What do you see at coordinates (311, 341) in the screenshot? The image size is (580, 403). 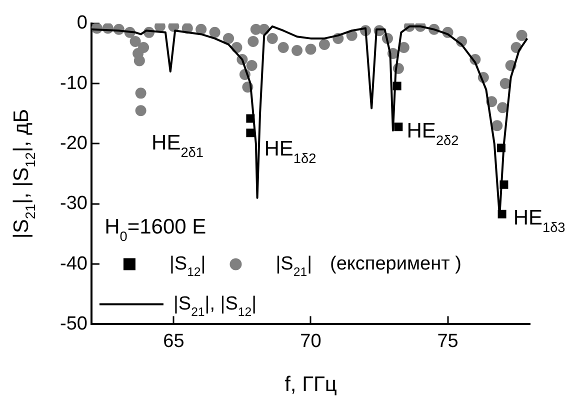 I see `x-tick-label: 70` at bounding box center [311, 341].